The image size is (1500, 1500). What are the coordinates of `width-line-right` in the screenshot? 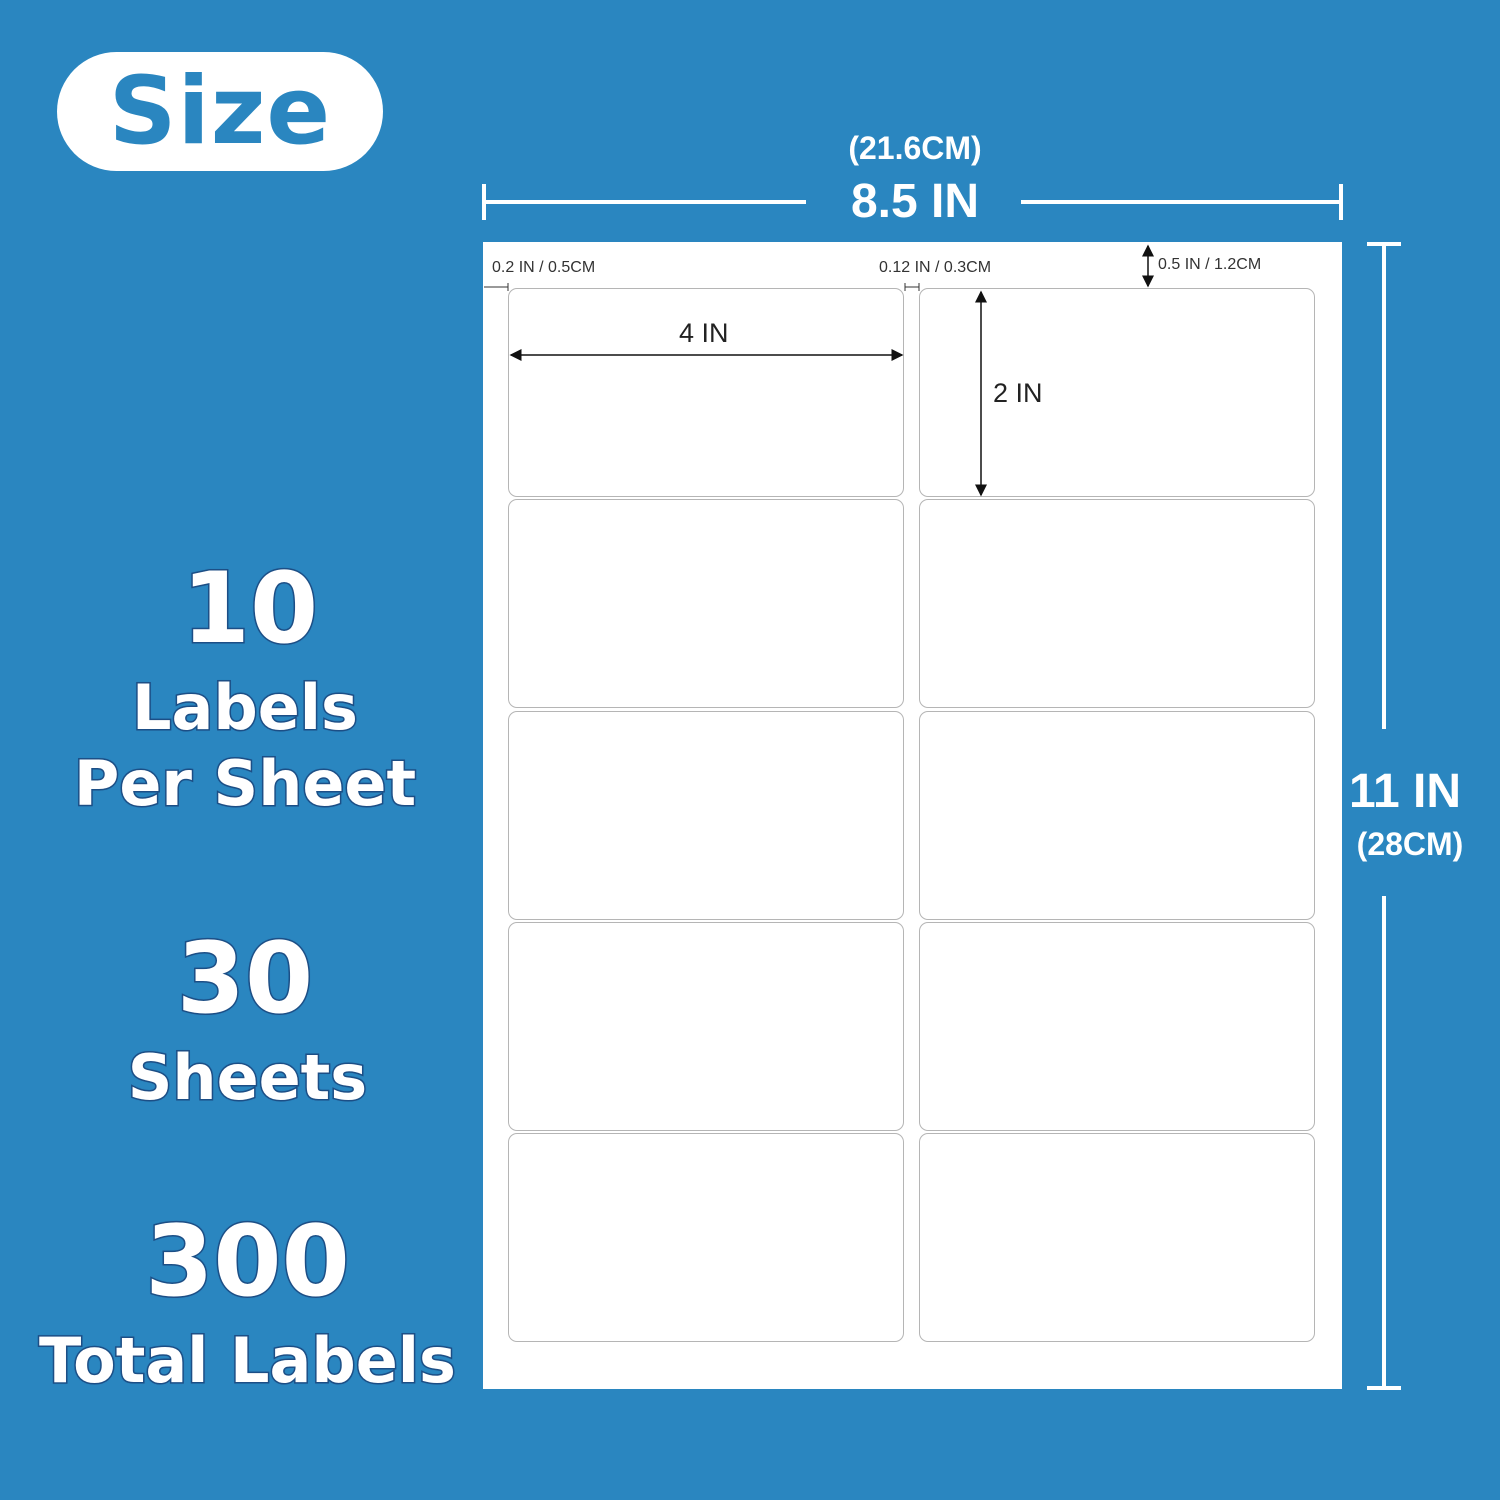 It's located at (1181, 202).